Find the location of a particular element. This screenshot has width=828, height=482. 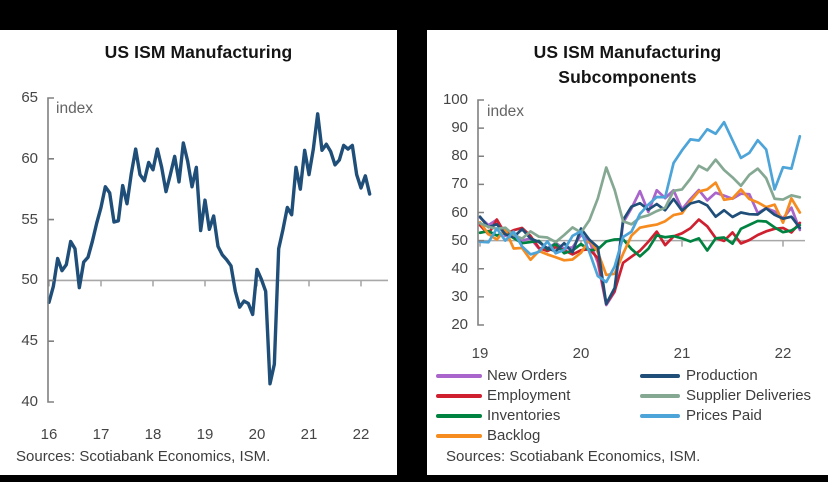

left-axis-unit-label: index is located at coordinates (75, 108).